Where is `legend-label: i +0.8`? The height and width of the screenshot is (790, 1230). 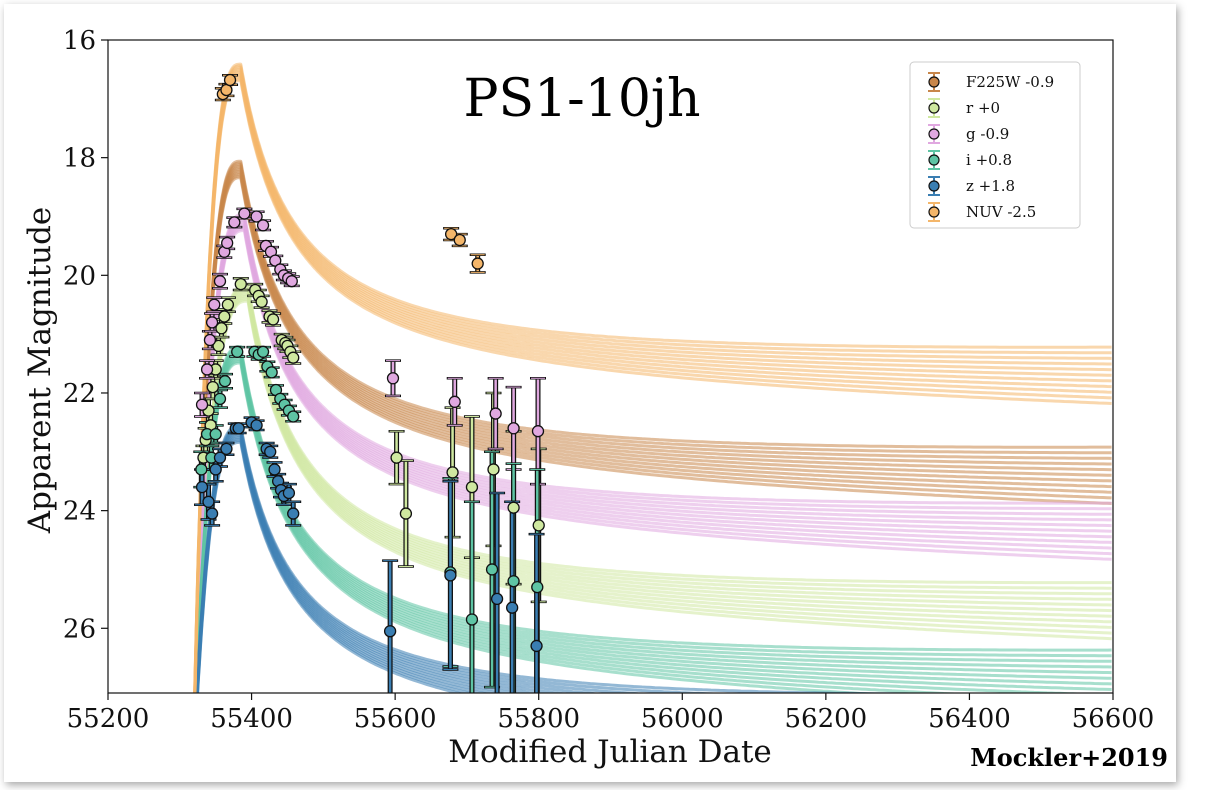 legend-label: i +0.8 is located at coordinates (989, 160).